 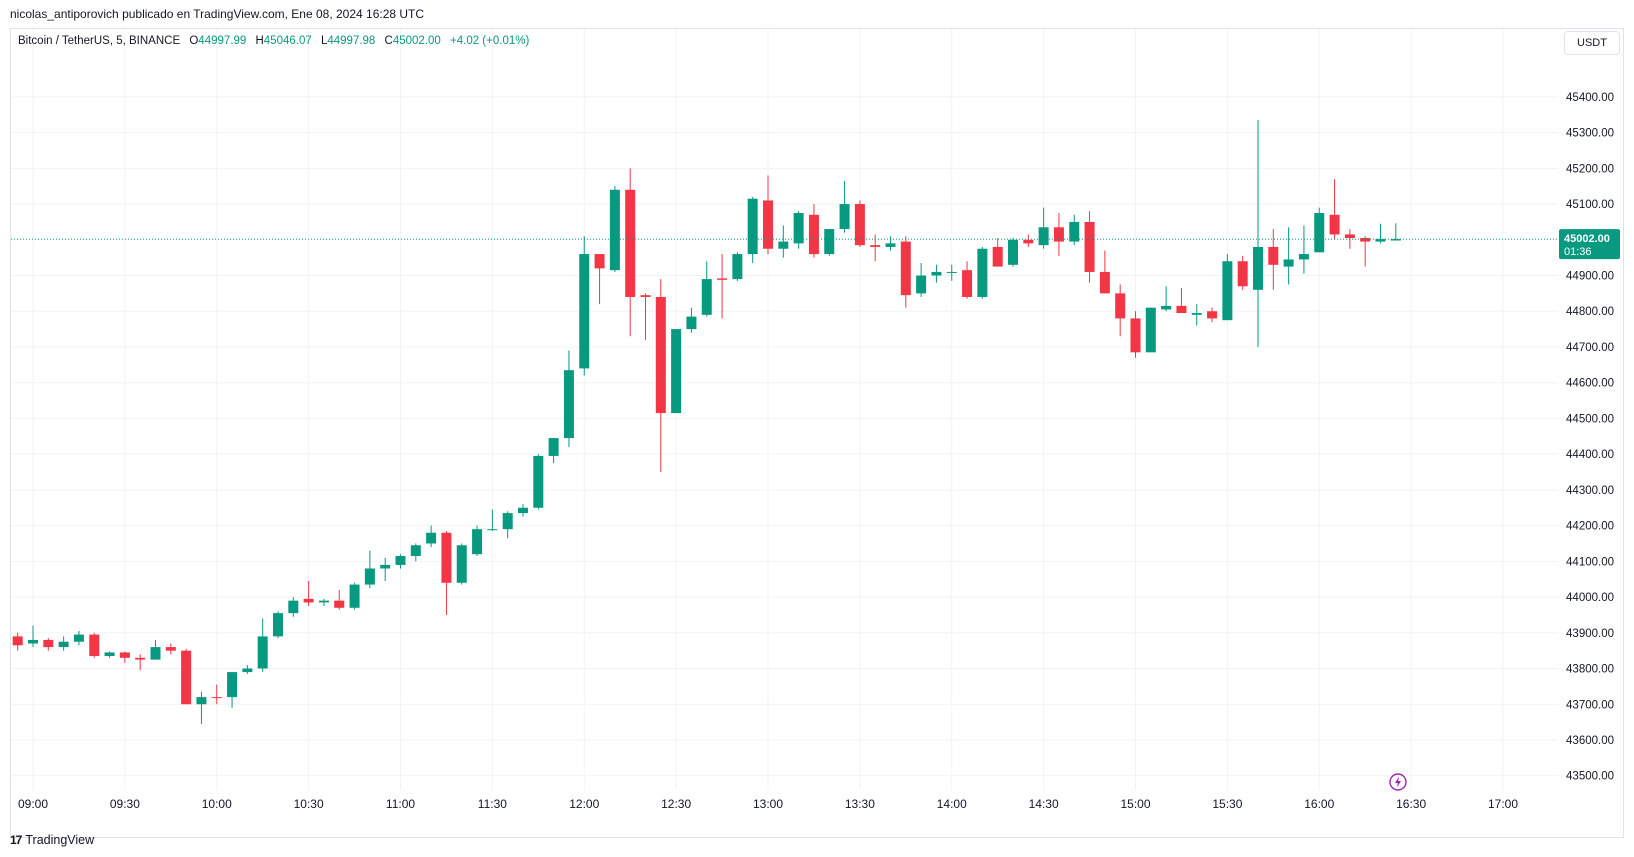 I want to click on tradingview-brand: 17 TradingView, so click(x=52, y=840).